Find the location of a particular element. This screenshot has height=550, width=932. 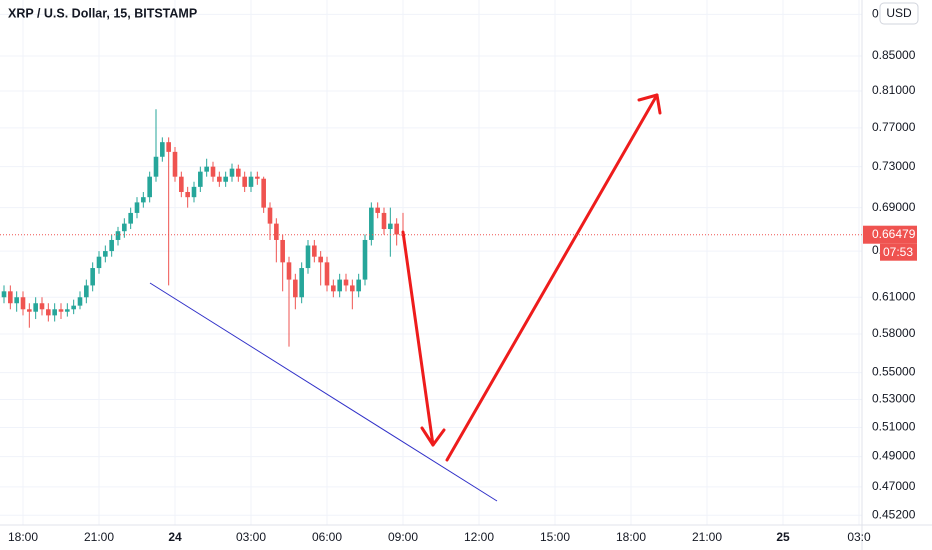

y-tick-label: 0.77000 is located at coordinates (894, 127).